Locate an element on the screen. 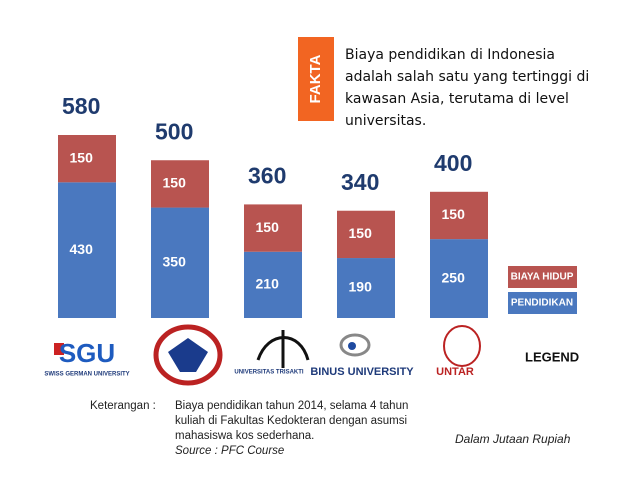 The image size is (638, 479). legend-title: LEGEND is located at coordinates (552, 356).